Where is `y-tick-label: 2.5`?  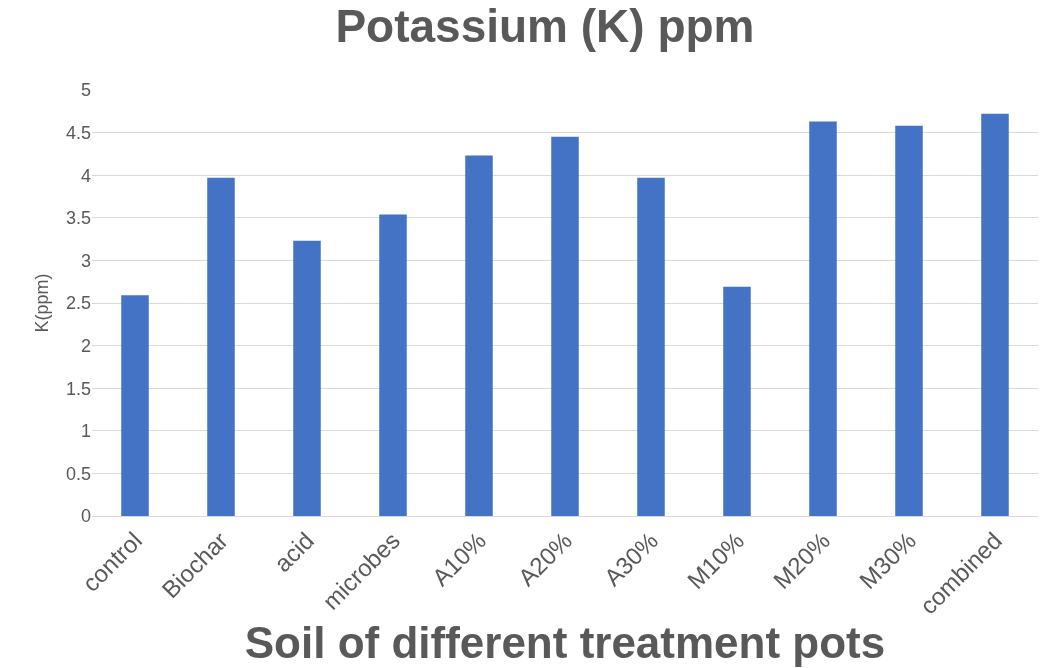 y-tick-label: 2.5 is located at coordinates (78, 303).